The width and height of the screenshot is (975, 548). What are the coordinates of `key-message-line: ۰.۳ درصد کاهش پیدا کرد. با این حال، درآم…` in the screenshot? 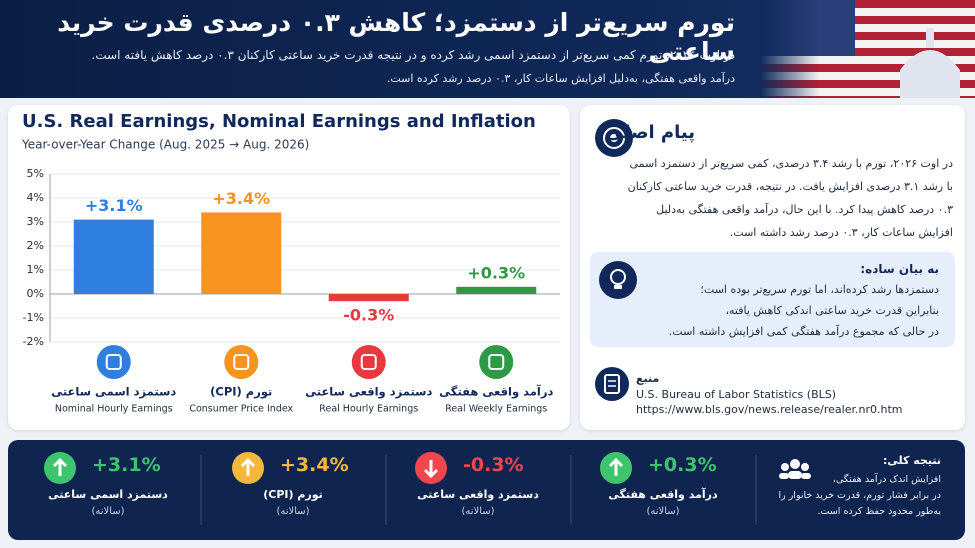 It's located at (804, 209).